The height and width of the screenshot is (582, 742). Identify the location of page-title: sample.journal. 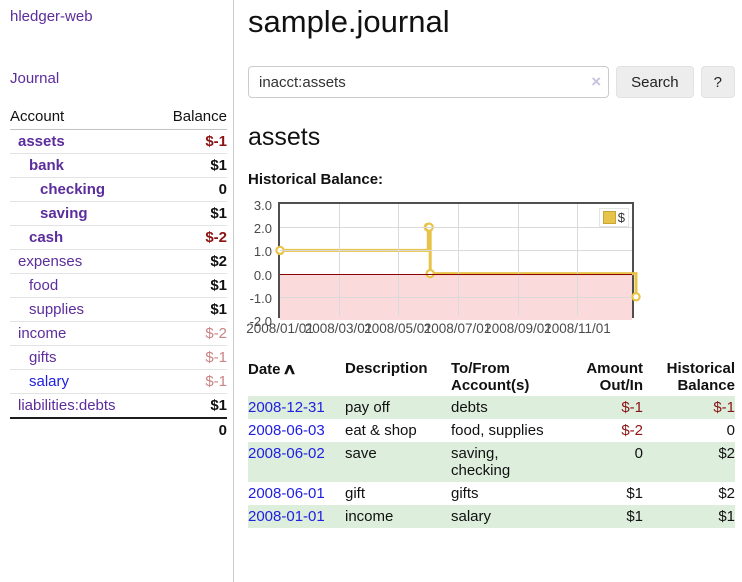
(349, 21).